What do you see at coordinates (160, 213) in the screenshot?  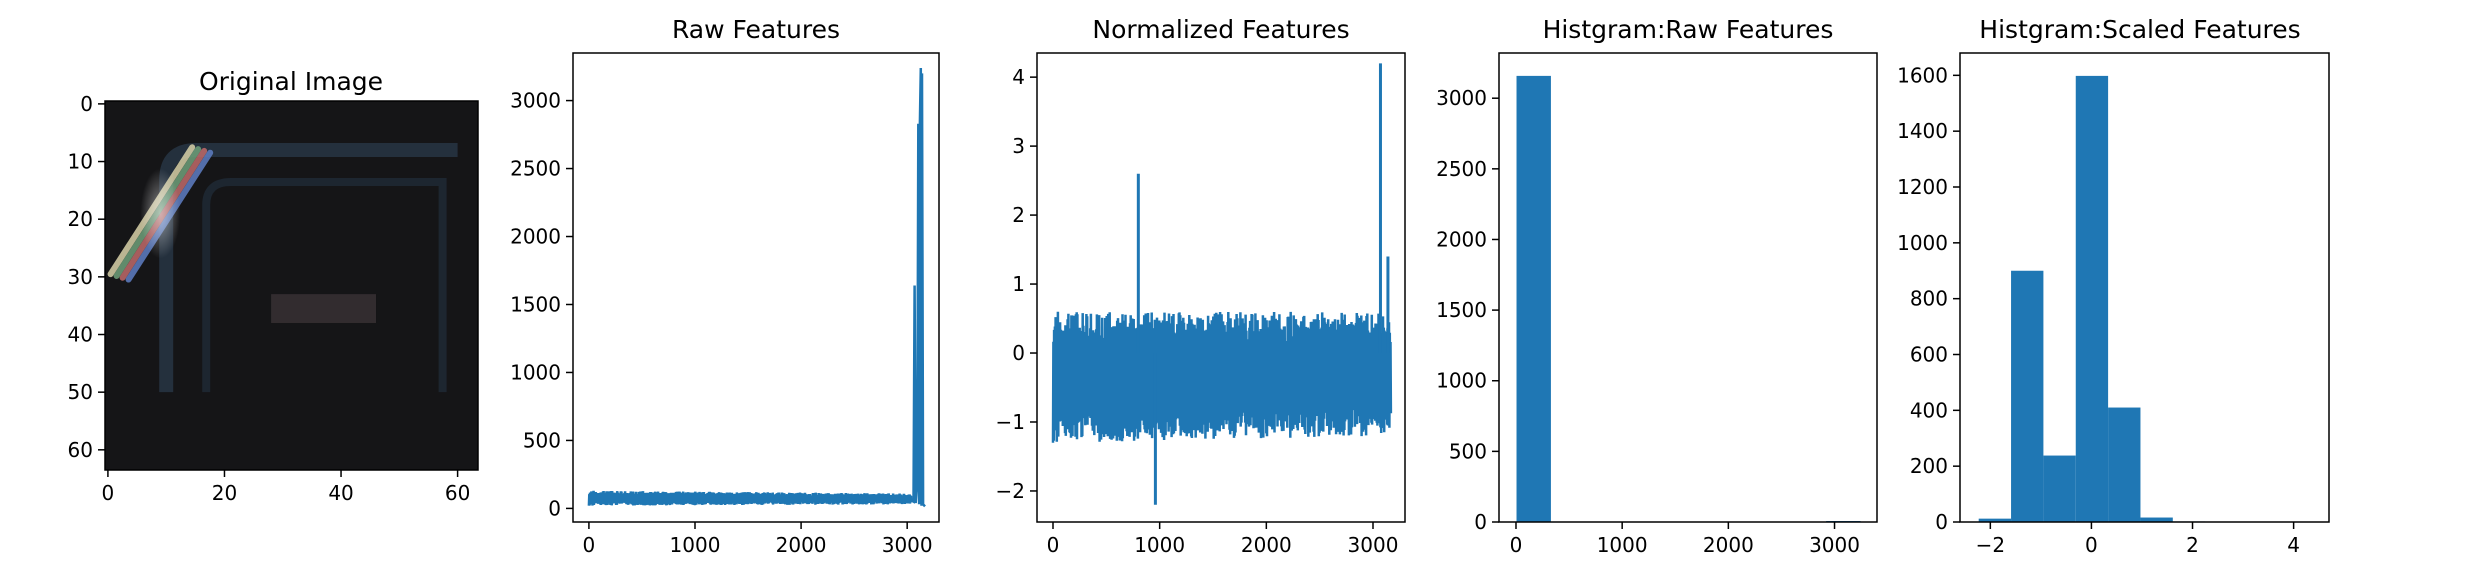 I see `edge-glow` at bounding box center [160, 213].